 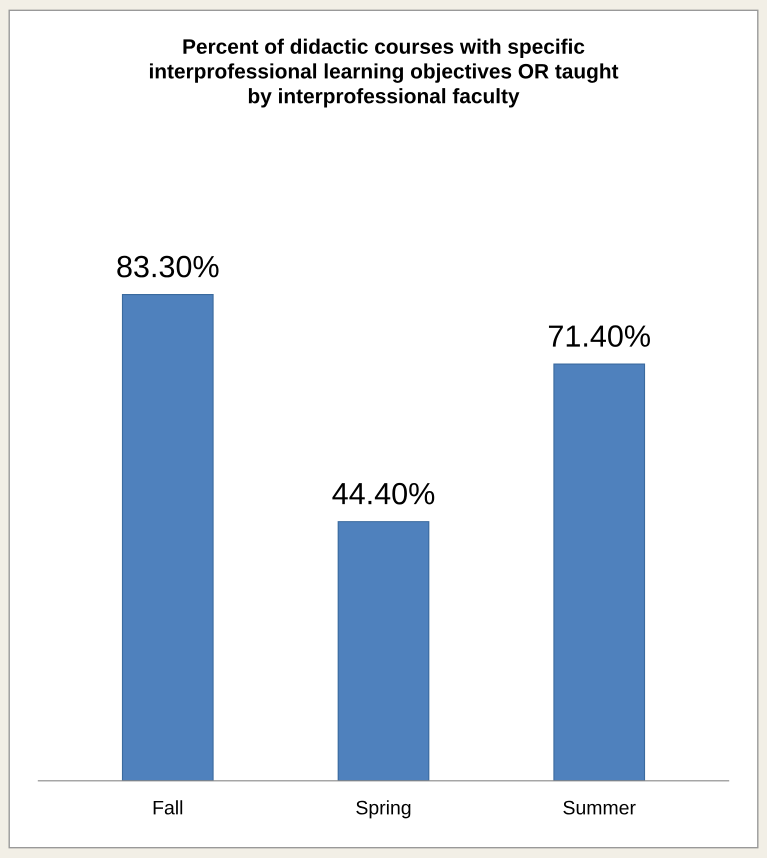 I want to click on data-label: 71.40%, so click(x=599, y=336).